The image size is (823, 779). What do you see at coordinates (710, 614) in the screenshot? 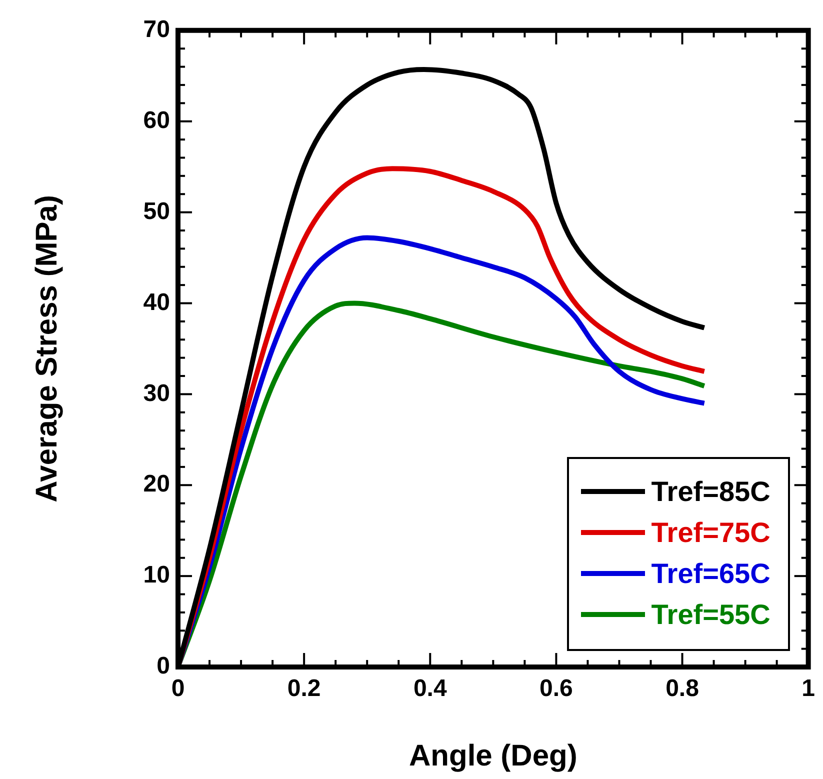
I see `legend-label: Tref=55C` at bounding box center [710, 614].